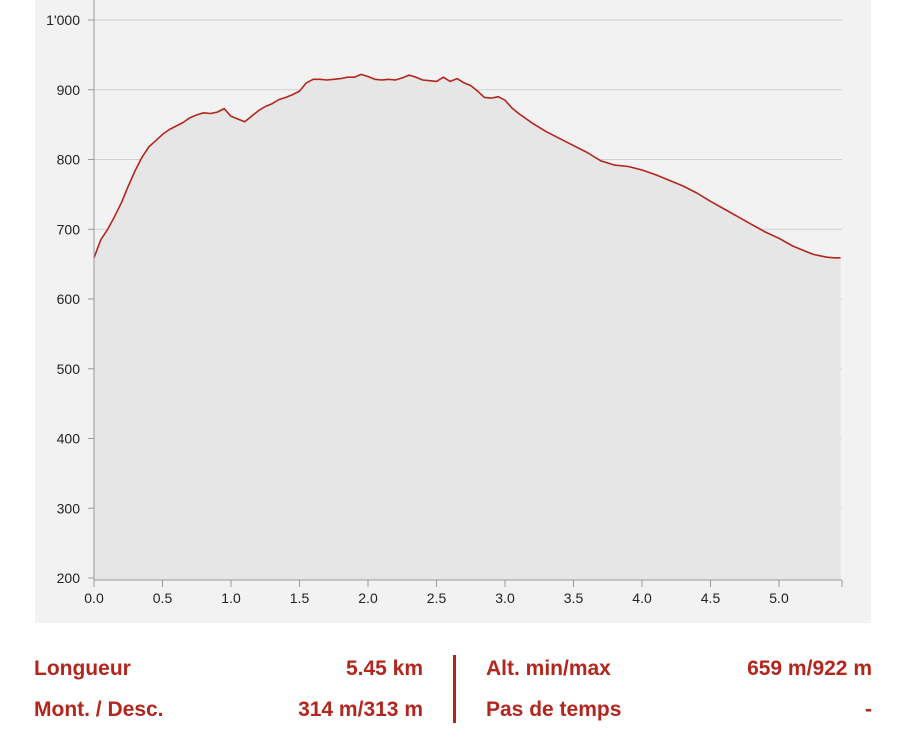 This screenshot has width=900, height=750. I want to click on x-tick-label: 3.0, so click(505, 598).